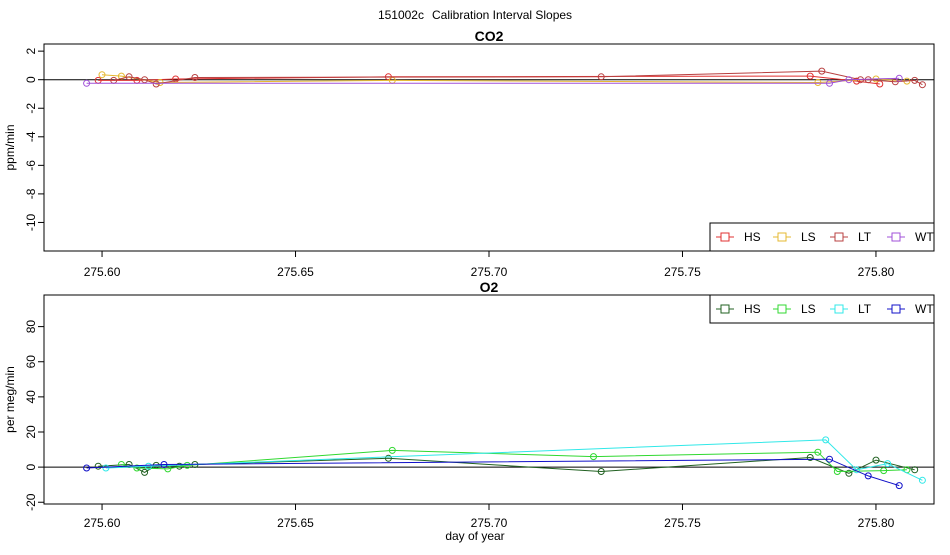  Describe the element at coordinates (31, 432) in the screenshot. I see `y-tick-label: 20` at that location.